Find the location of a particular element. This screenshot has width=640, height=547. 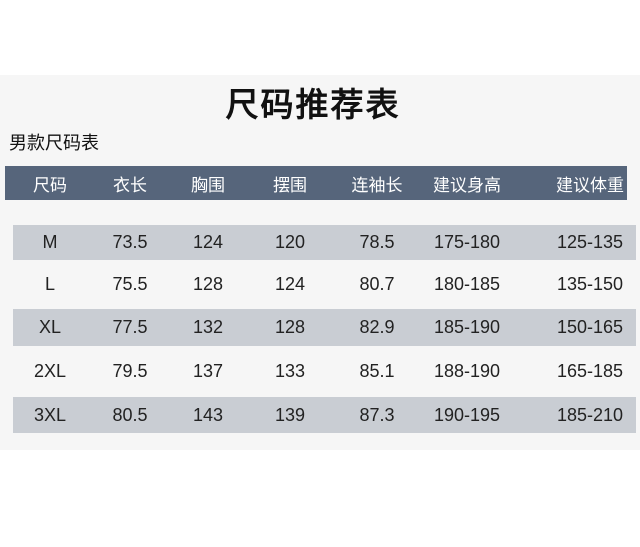

table-cell: 120 is located at coordinates (290, 242).